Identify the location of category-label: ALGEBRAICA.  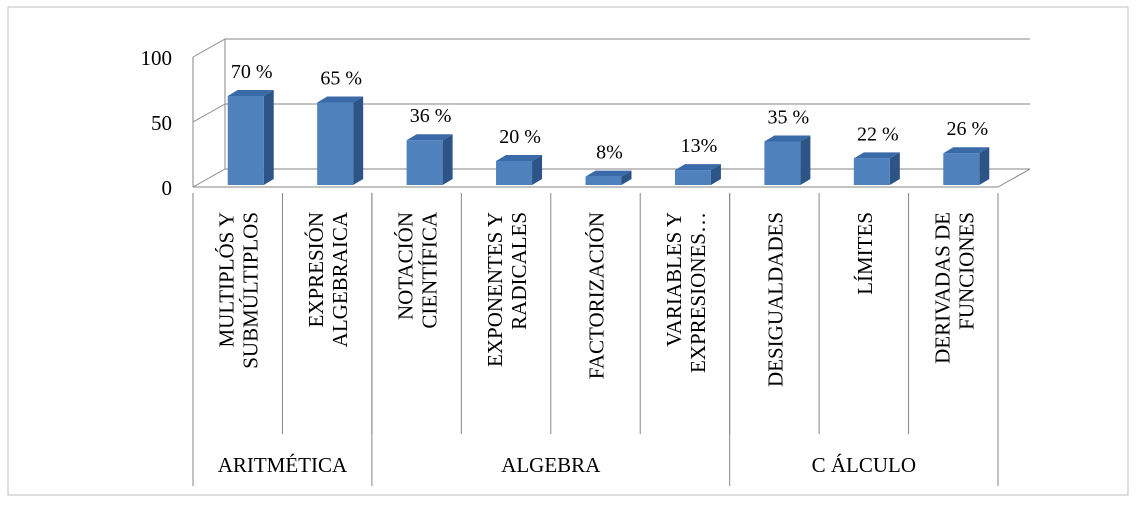
(340, 279).